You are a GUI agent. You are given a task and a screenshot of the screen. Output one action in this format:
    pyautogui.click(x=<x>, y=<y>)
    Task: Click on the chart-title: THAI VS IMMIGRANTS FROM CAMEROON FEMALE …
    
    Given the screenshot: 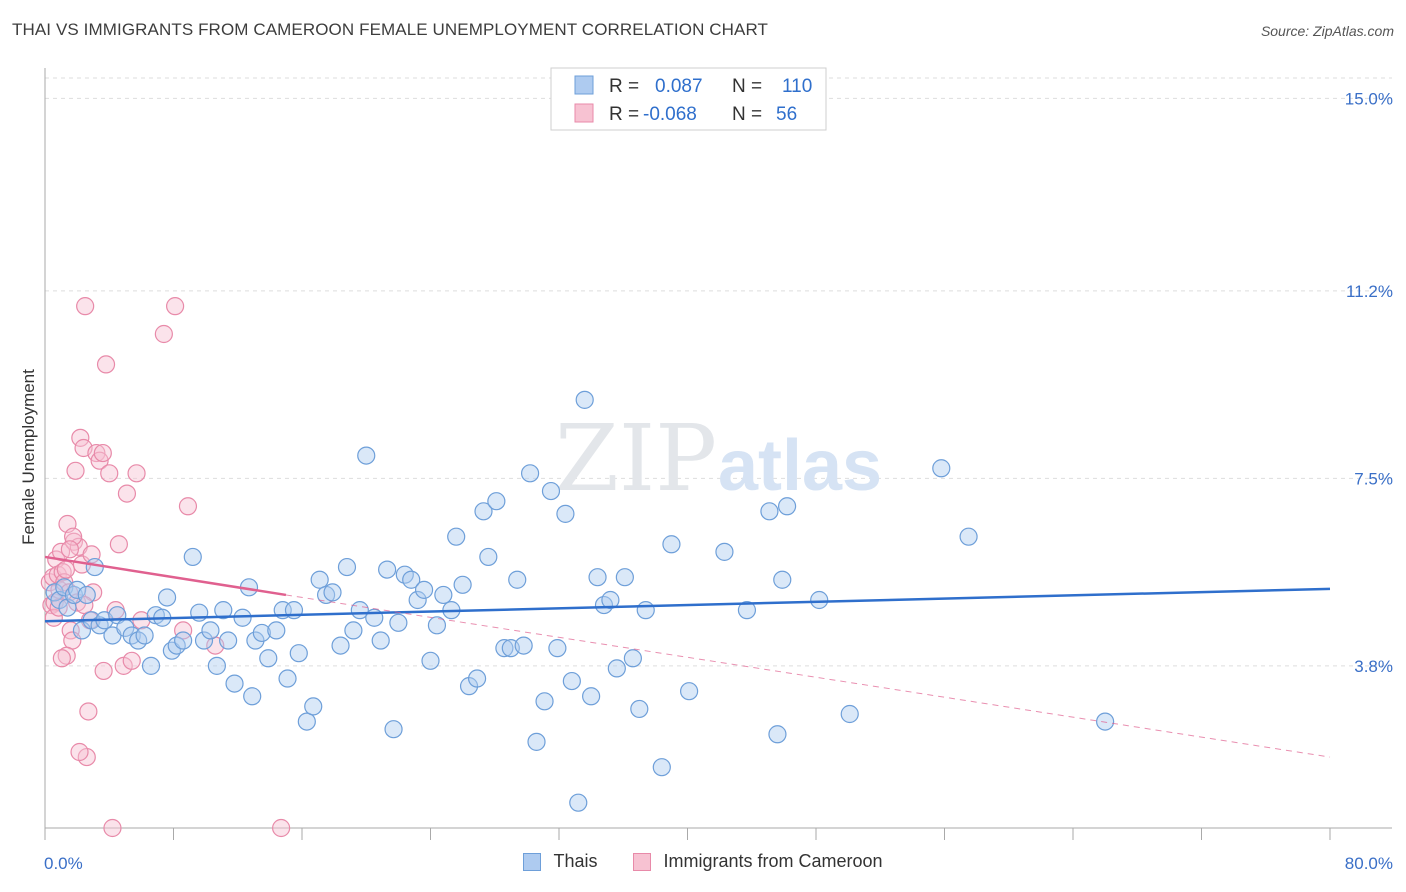 What is the action you would take?
    pyautogui.click(x=390, y=29)
    